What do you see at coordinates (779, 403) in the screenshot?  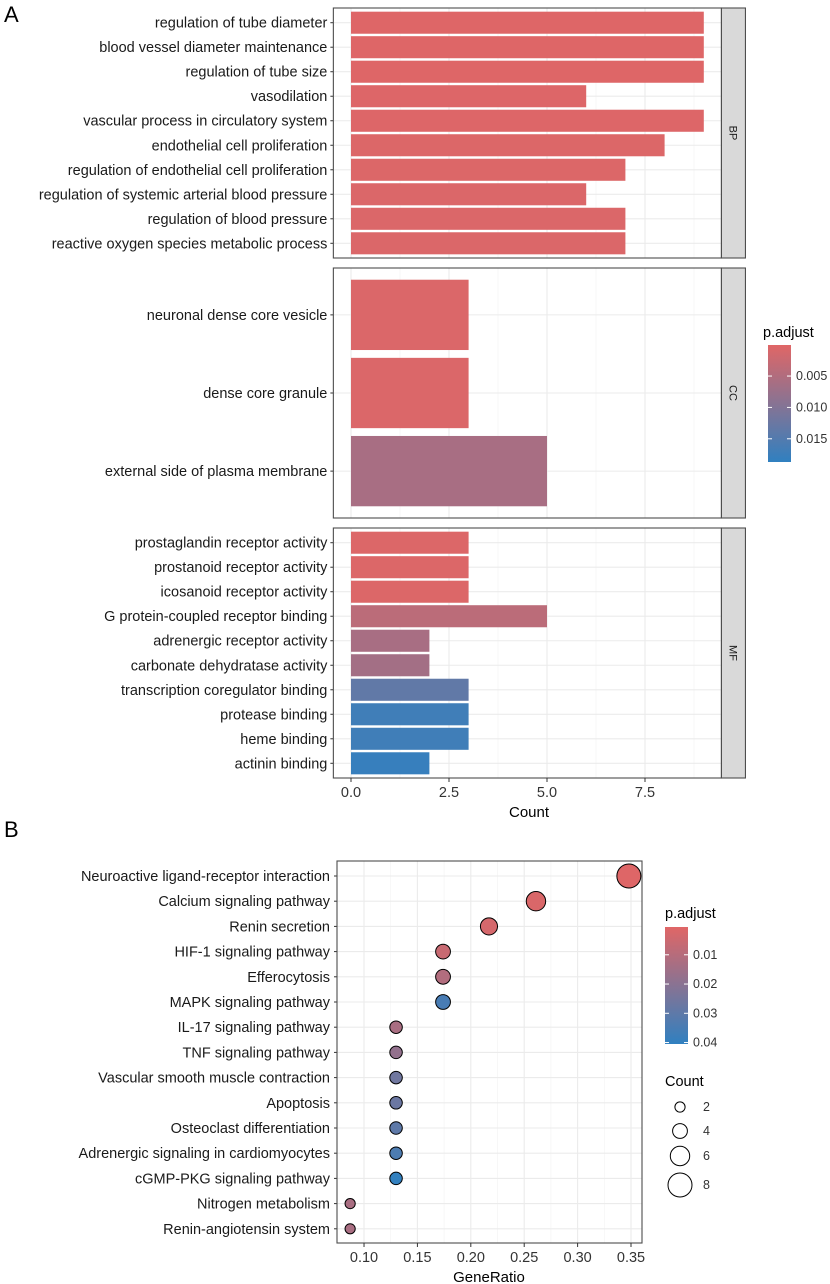 I see `colorbar-padjust-a` at bounding box center [779, 403].